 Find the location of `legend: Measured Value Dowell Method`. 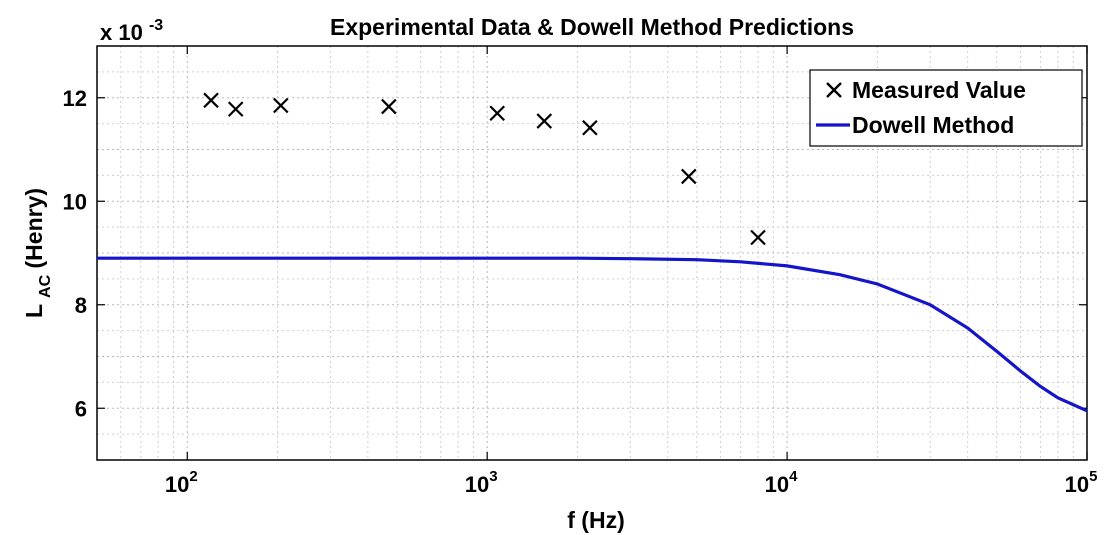

legend: Measured Value Dowell Method is located at coordinates (946, 108).